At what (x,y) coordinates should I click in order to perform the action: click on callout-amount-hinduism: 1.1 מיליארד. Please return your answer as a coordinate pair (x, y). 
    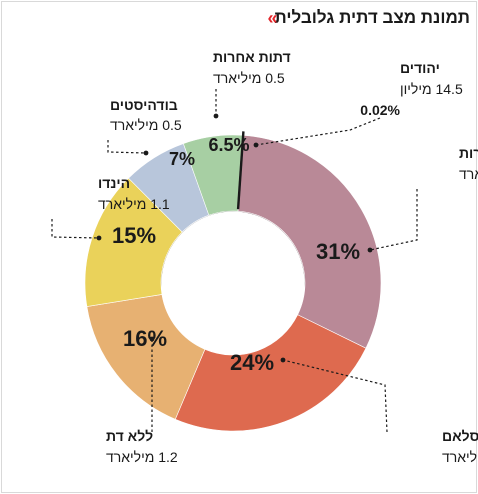
    Looking at the image, I should click on (134, 204).